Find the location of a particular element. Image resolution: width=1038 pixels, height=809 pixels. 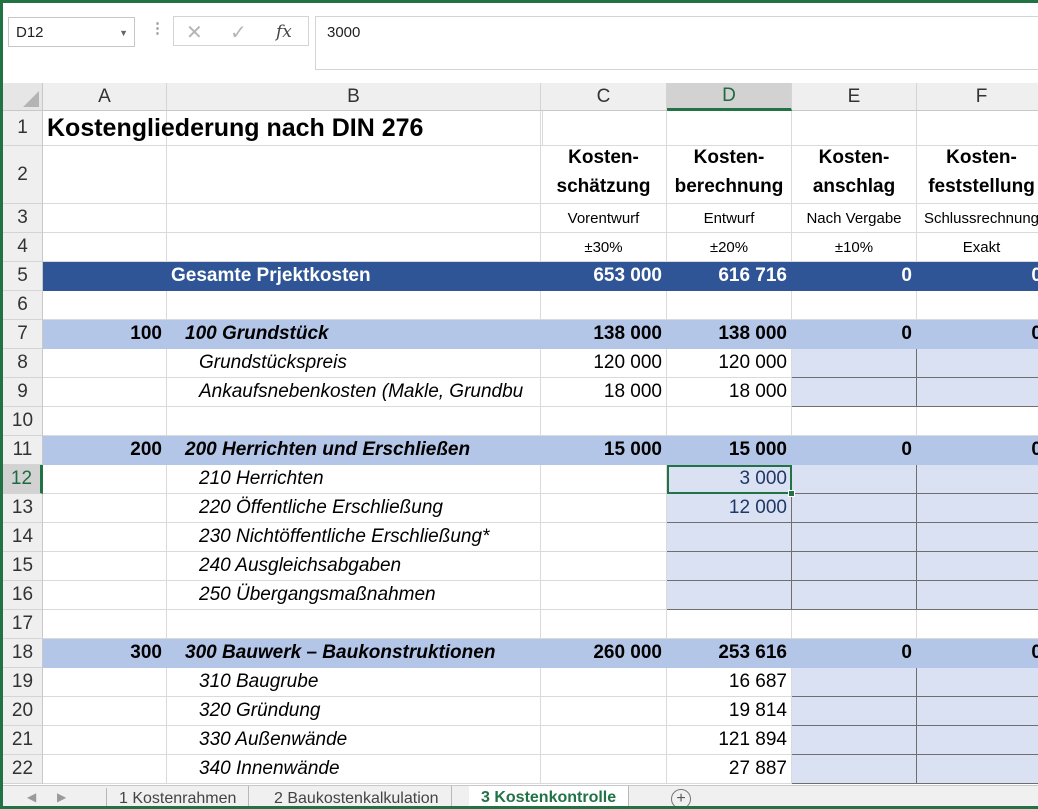

item-21-d: 121 894 is located at coordinates (729, 740).